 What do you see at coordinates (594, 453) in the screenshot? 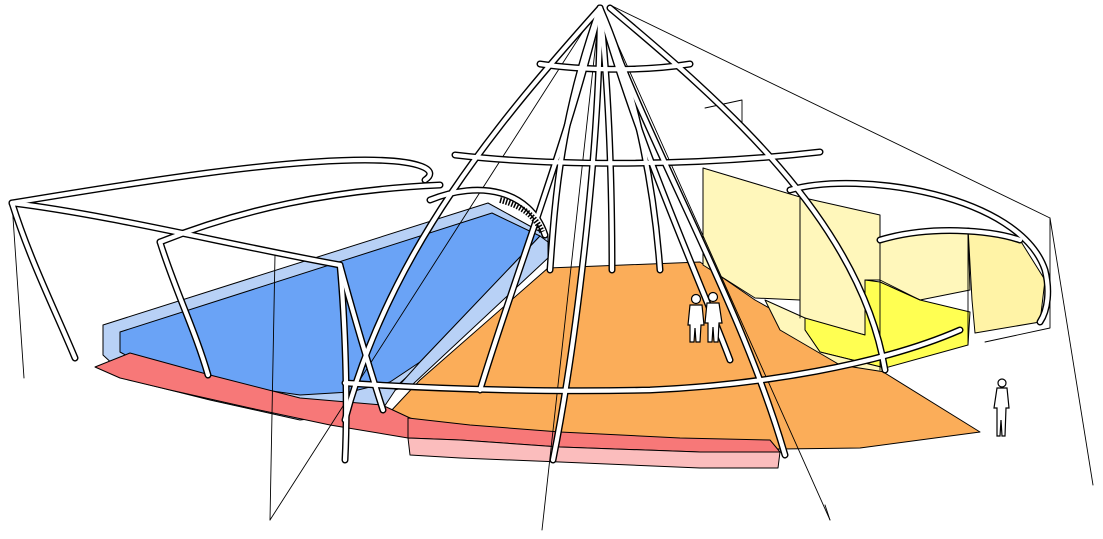
I see `apron-front` at bounding box center [594, 453].